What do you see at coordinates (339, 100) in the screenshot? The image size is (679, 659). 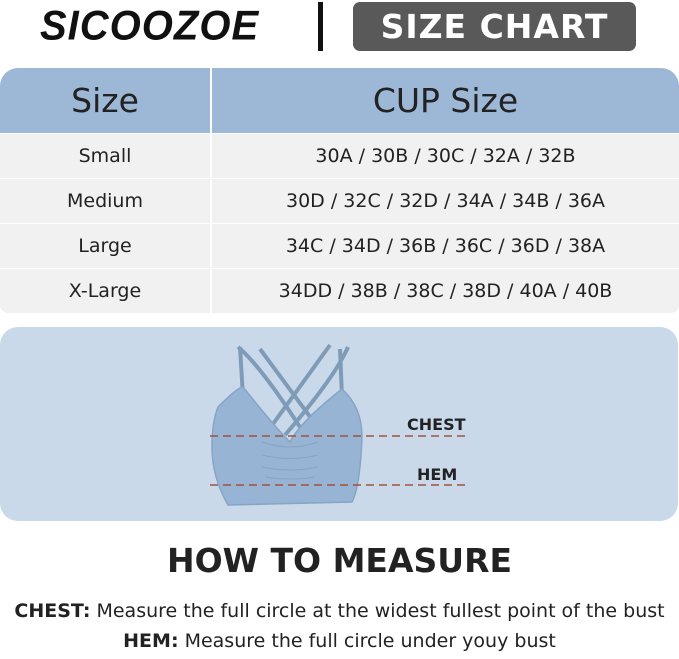 I see `table-header: Size CUP Size` at bounding box center [339, 100].